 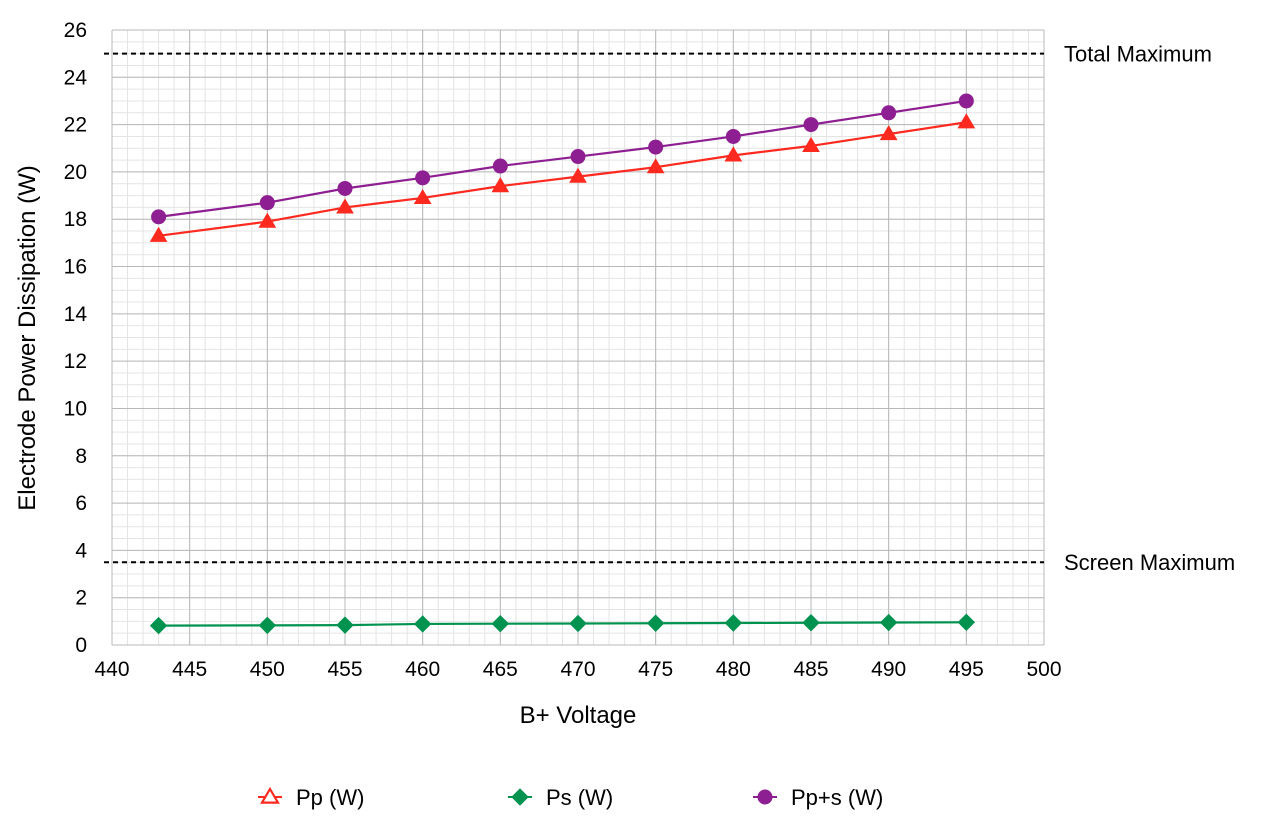 I want to click on y-tick-label: 12, so click(x=75, y=361).